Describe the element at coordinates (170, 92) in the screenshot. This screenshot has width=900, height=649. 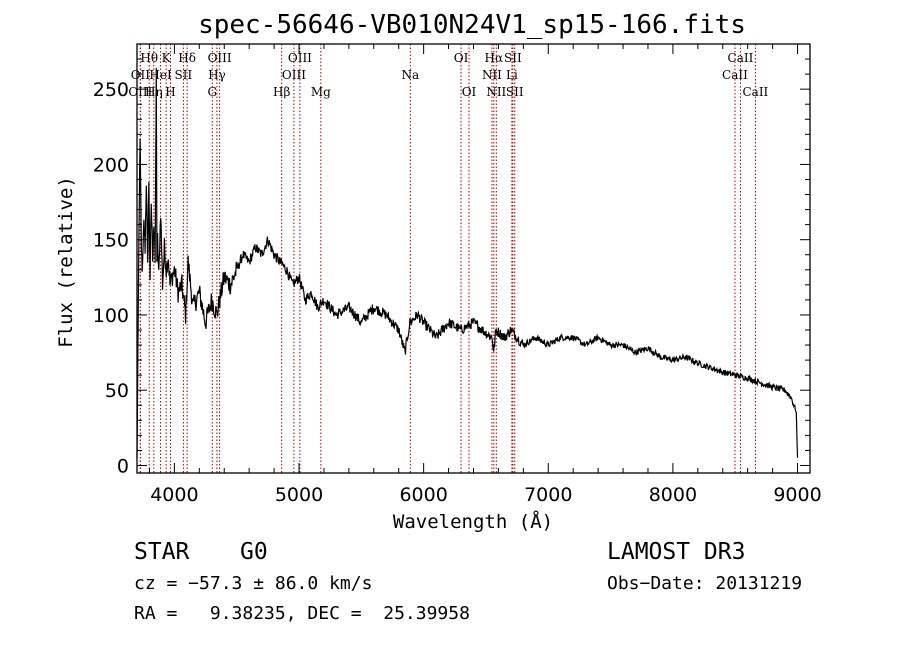
I see `spectral-line-label: H` at that location.